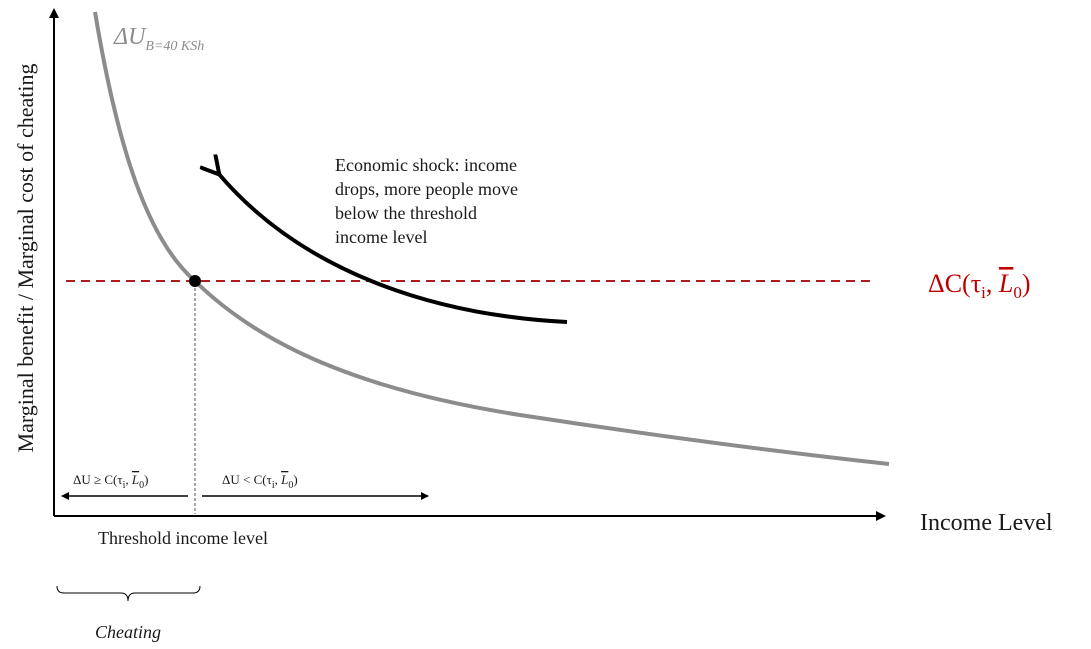  Describe the element at coordinates (979, 285) in the screenshot. I see `cost-line-label: ΔC(τi, L0)` at that location.